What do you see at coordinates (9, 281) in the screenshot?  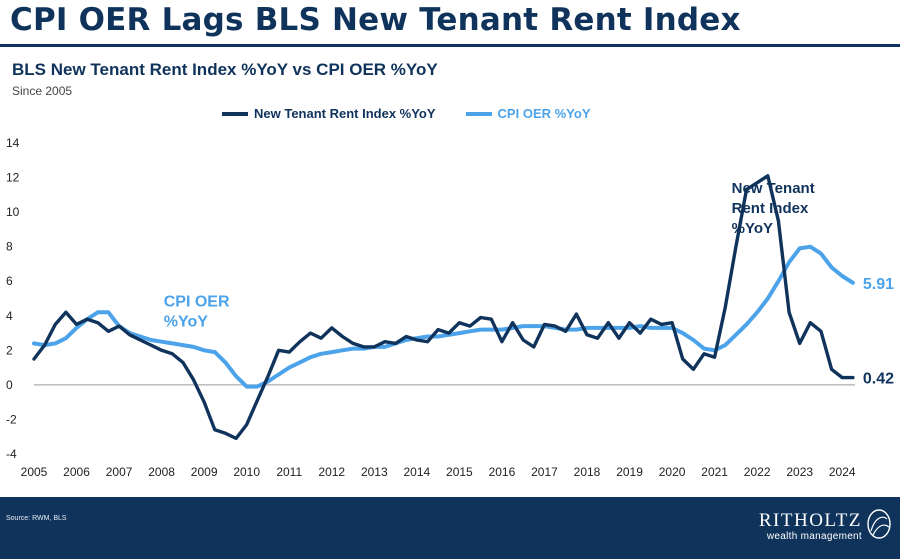 I see `y-tick-label: 6` at bounding box center [9, 281].